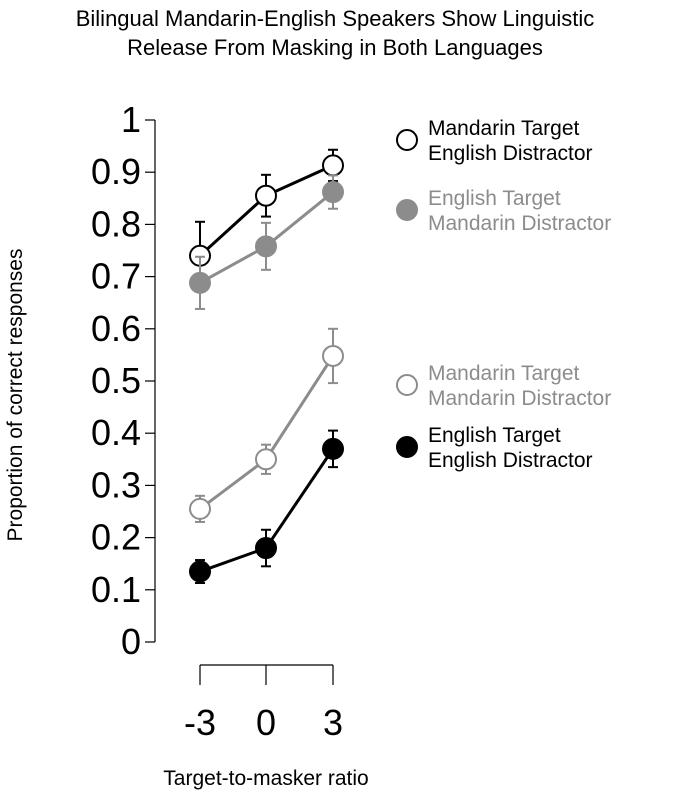 The width and height of the screenshot is (685, 795). What do you see at coordinates (267, 433) in the screenshot?
I see `series-line` at bounding box center [267, 433].